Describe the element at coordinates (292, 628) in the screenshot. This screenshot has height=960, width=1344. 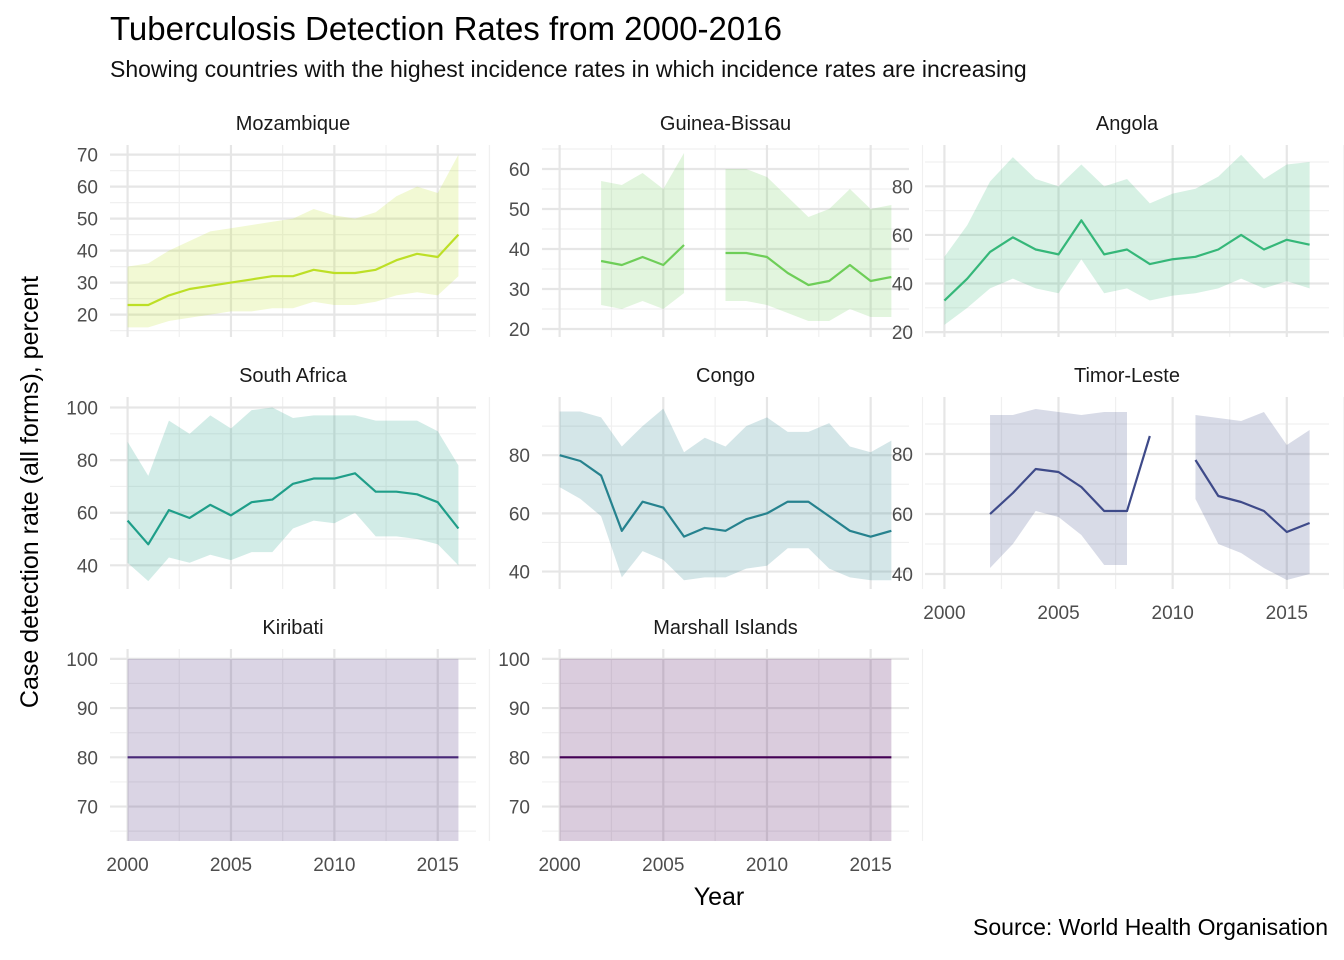
I see `facet-label-kiribati: Kiribati` at that location.